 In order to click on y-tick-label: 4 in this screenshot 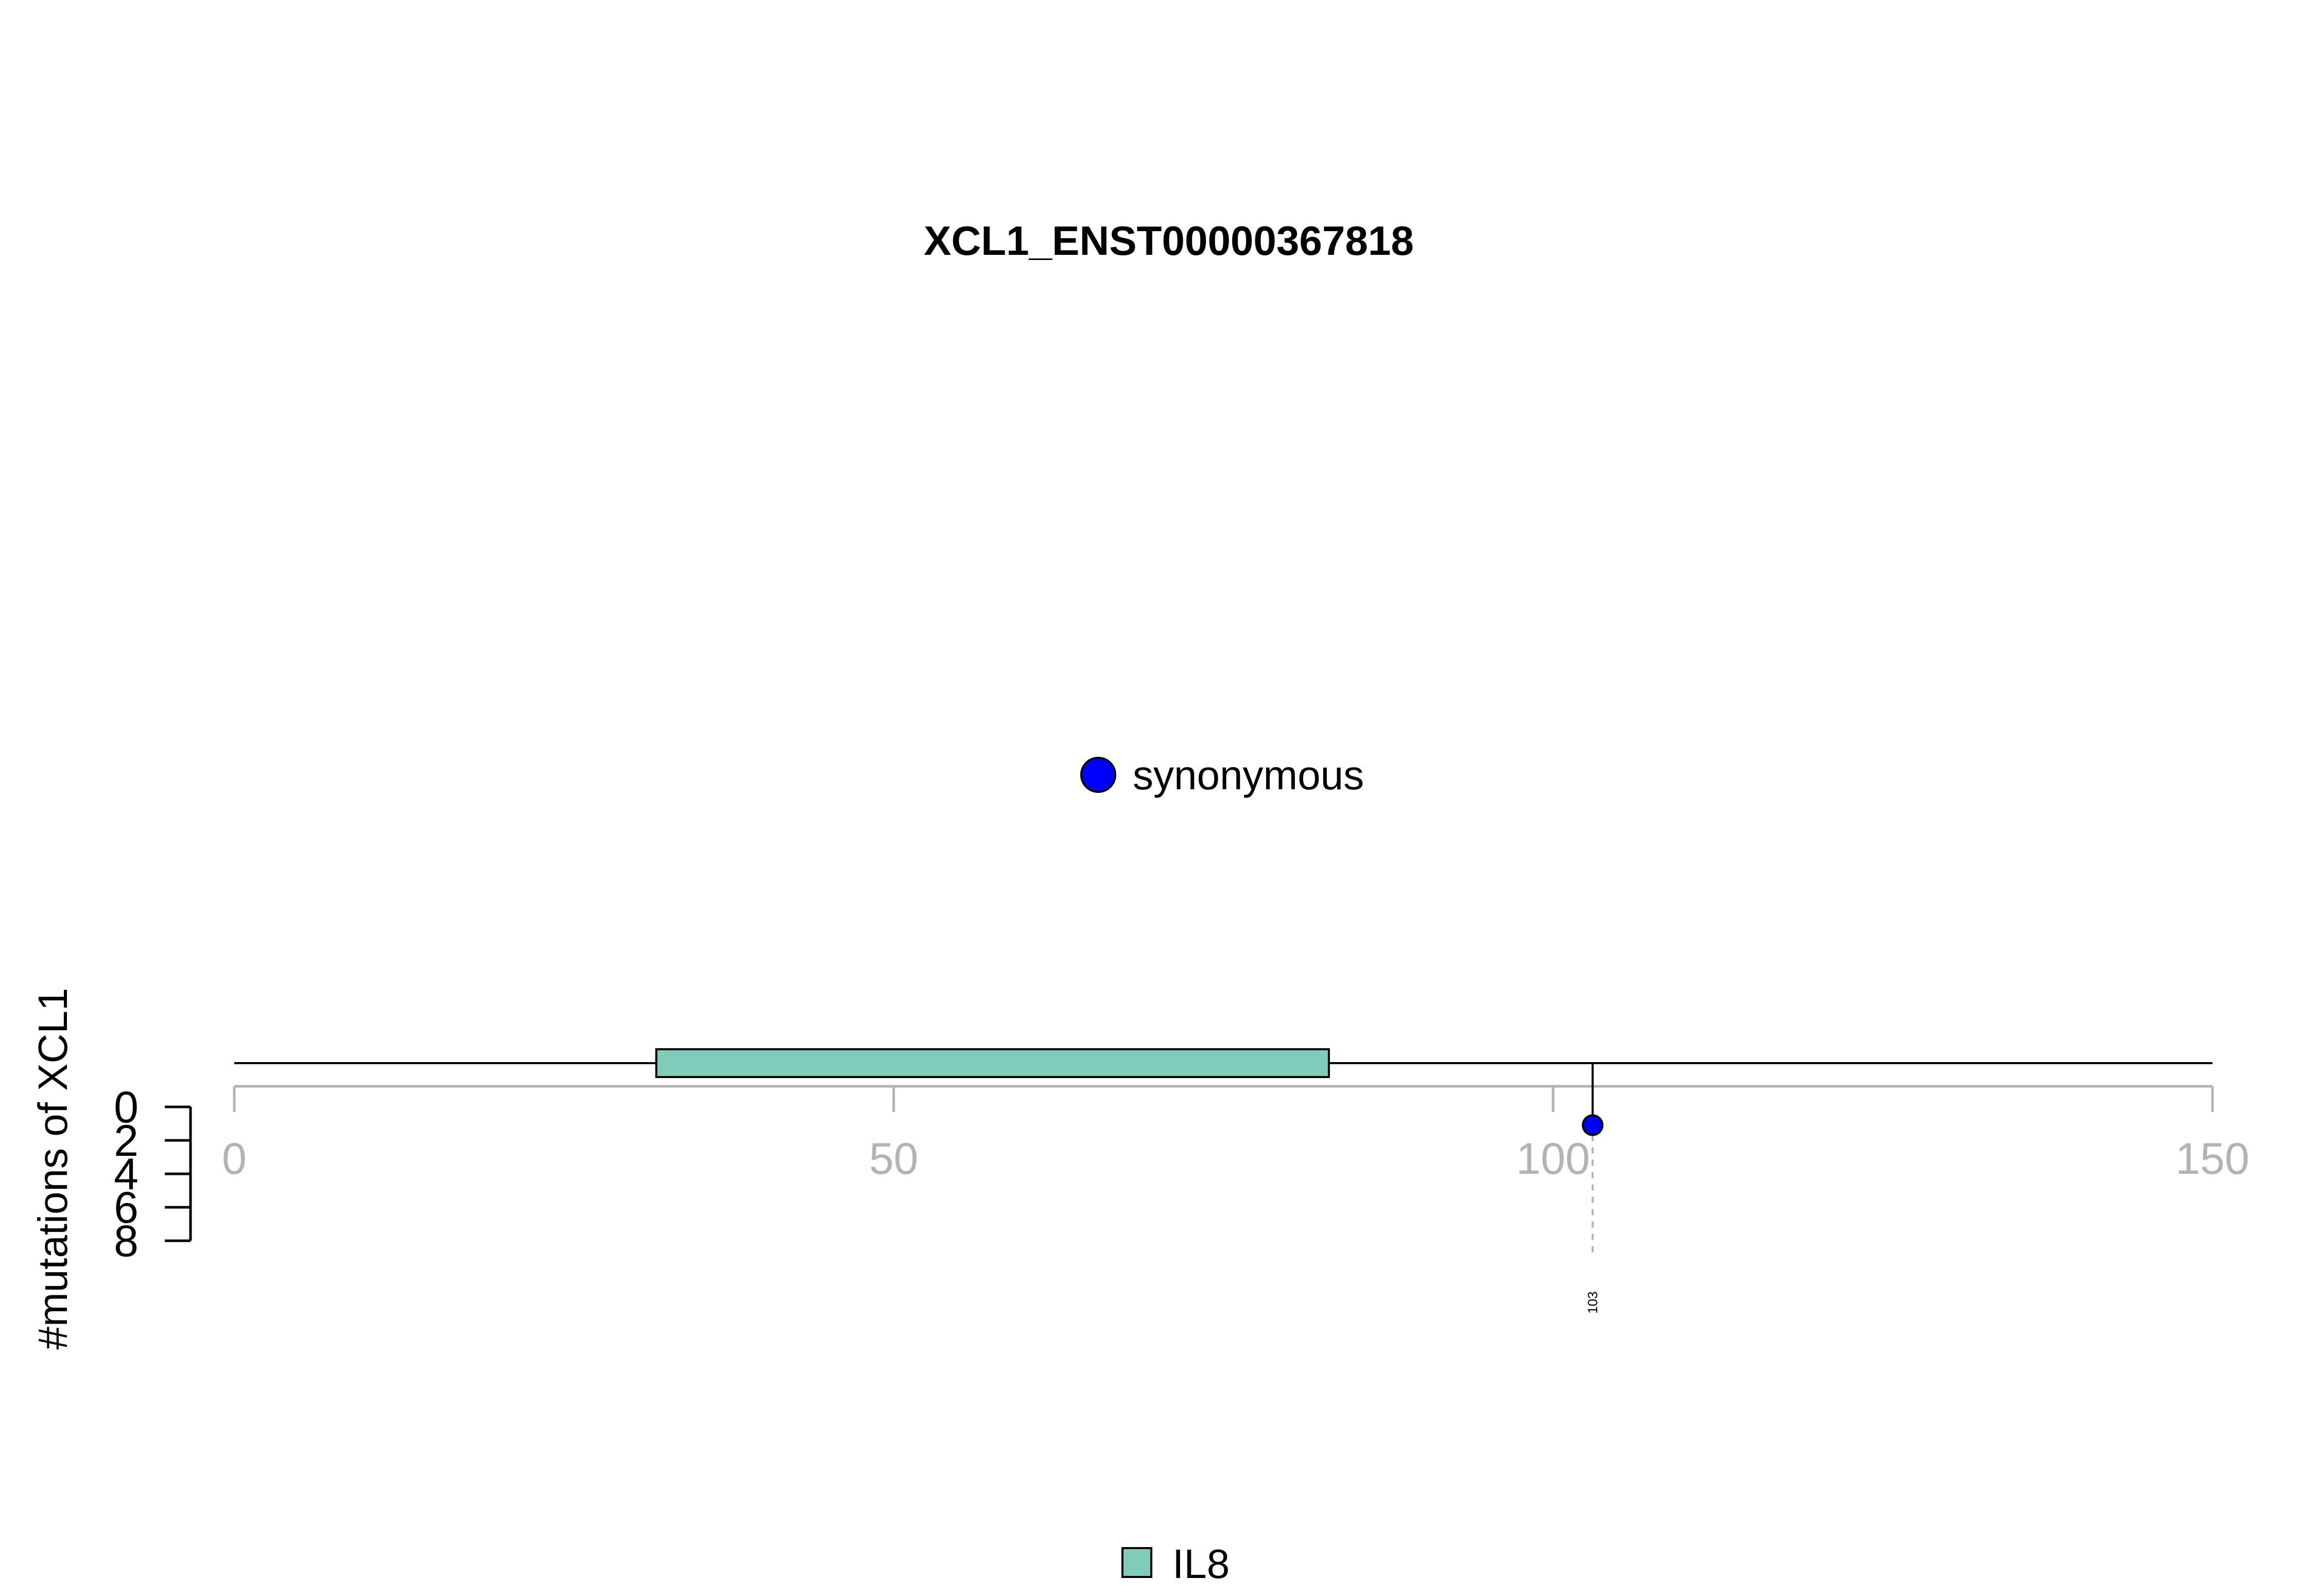, I will do `click(126, 1174)`.